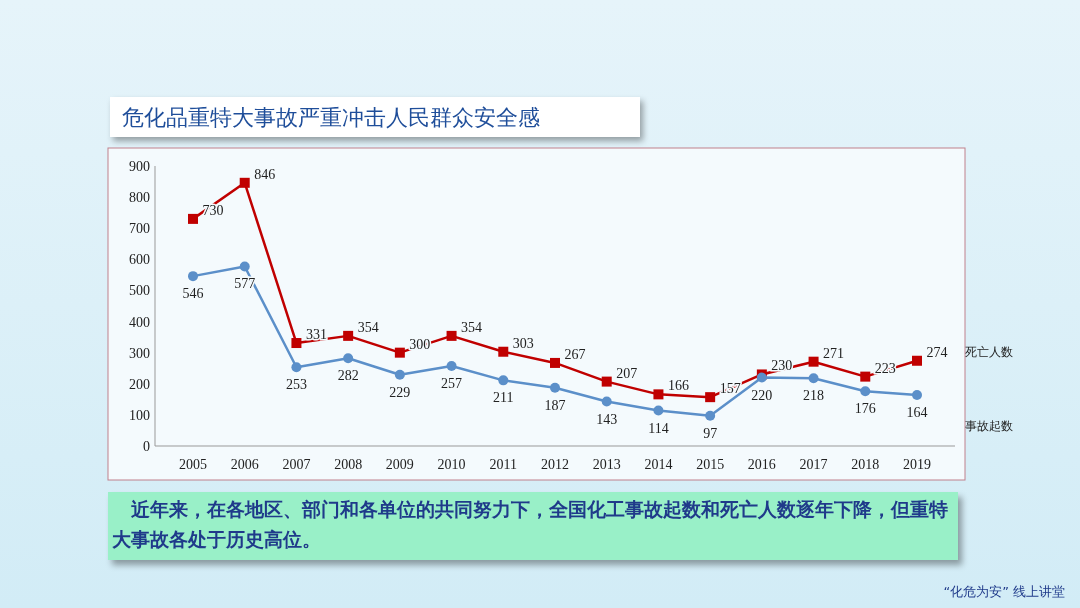 This screenshot has height=608, width=1080. What do you see at coordinates (658, 464) in the screenshot?
I see `x-tick-label: 2014` at bounding box center [658, 464].